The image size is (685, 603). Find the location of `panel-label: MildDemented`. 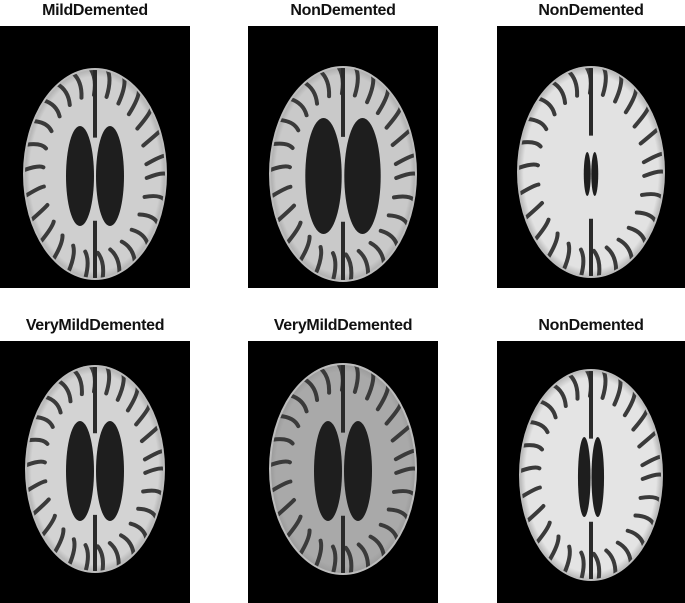

panel-label: MildDemented is located at coordinates (95, 10).